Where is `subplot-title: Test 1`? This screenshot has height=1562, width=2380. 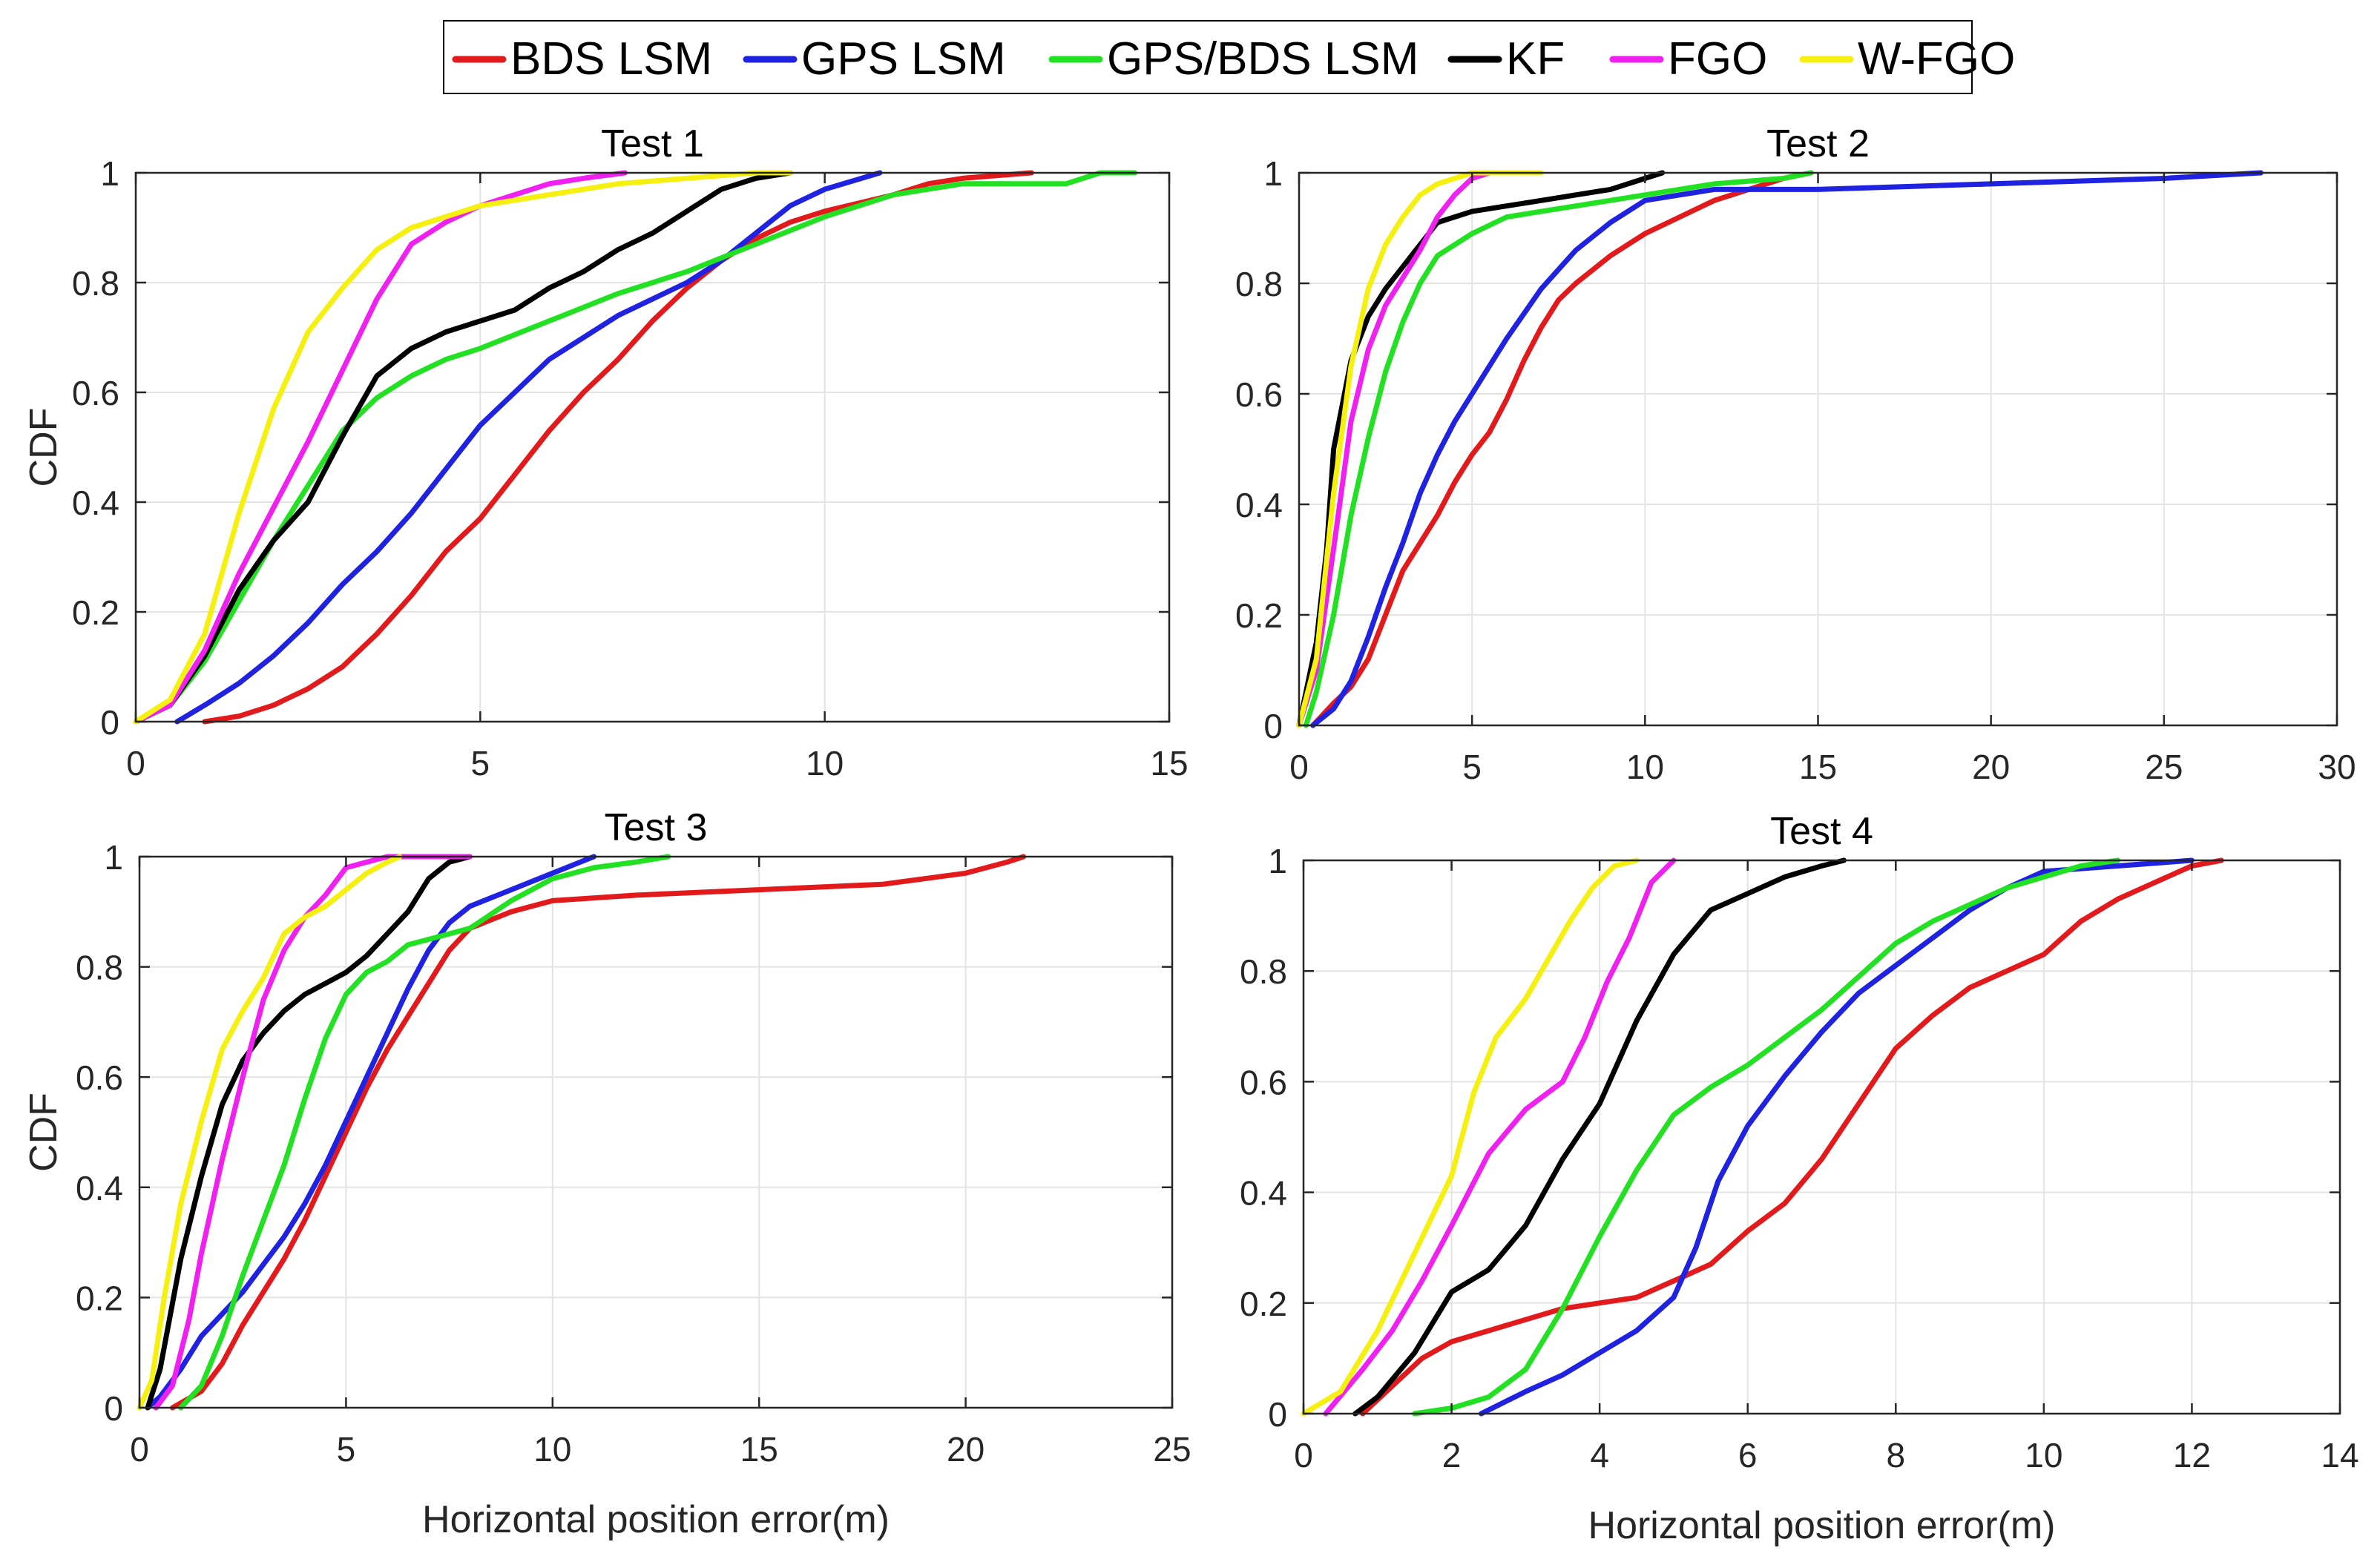
subplot-title: Test 1 is located at coordinates (652, 143).